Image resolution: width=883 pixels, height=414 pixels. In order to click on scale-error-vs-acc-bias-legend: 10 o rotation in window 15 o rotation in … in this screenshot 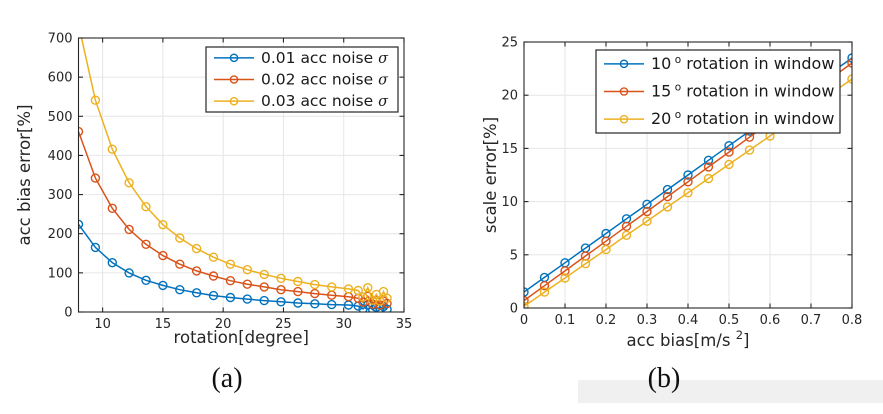, I will do `click(718, 91)`.